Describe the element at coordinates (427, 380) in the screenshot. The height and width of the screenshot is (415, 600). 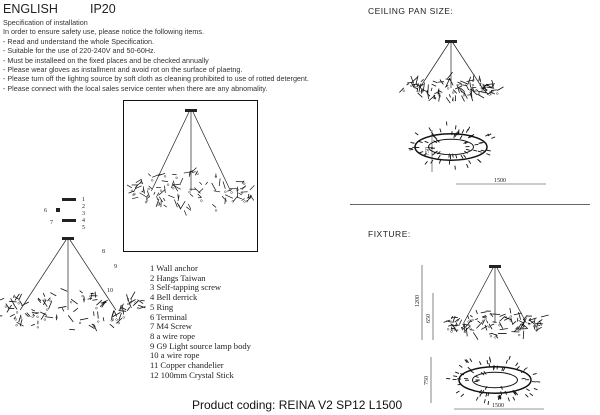
I see `fixture-height-dim: 750` at that location.